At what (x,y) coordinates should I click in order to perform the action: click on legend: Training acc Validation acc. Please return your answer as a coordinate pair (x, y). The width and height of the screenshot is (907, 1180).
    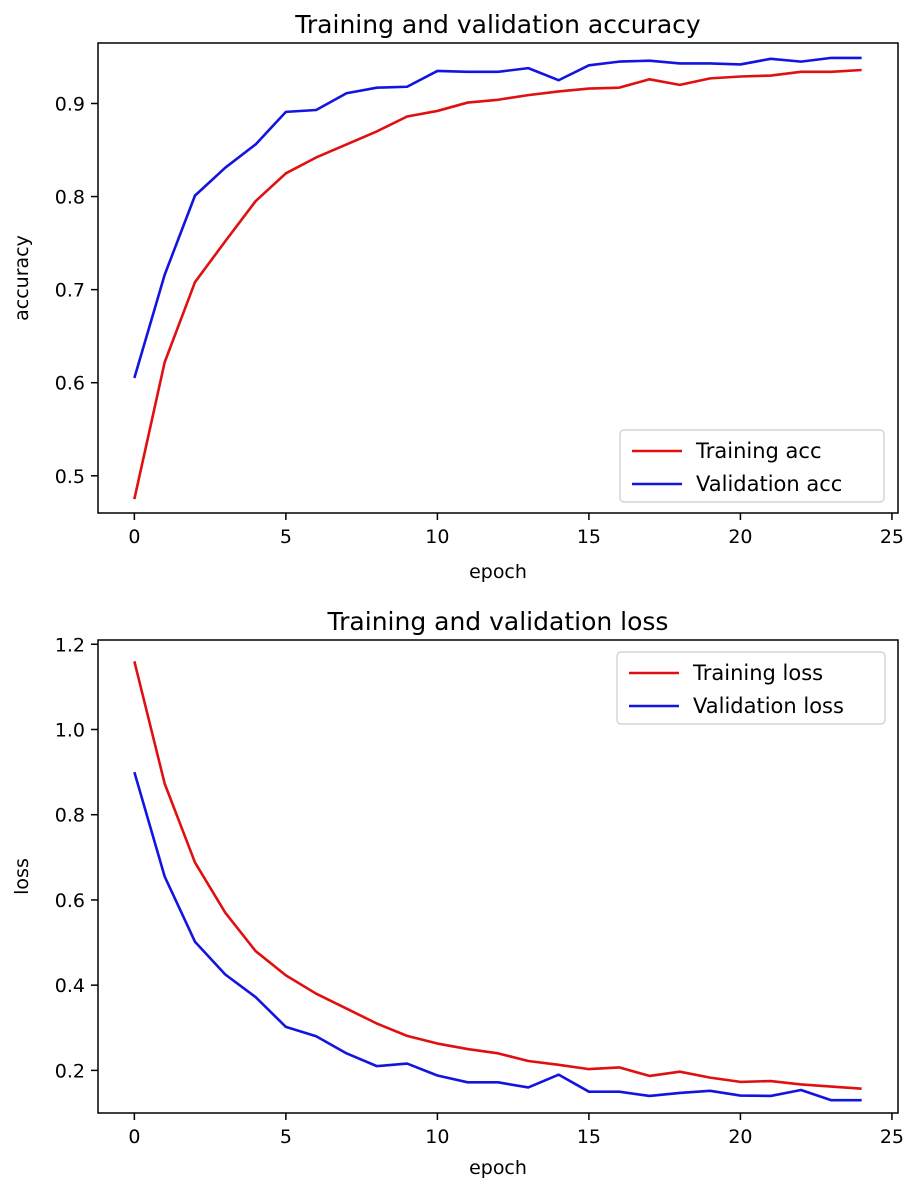
    Looking at the image, I should click on (752, 466).